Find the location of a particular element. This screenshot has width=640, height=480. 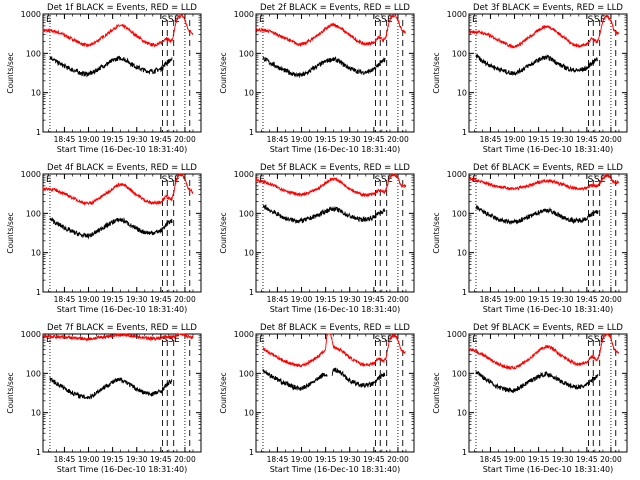

chart-title: Det 1f BLACK = Events, RED = LLD is located at coordinates (122, 8).